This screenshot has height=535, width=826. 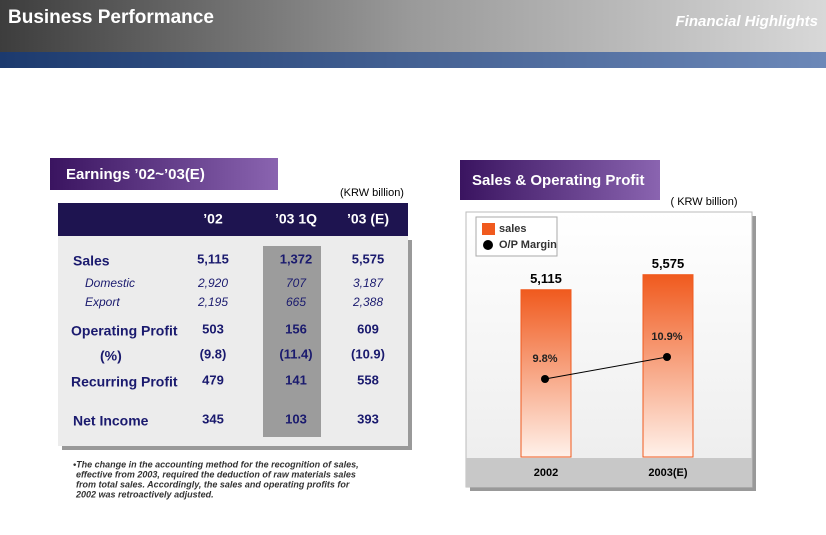 What do you see at coordinates (368, 379) in the screenshot?
I see `table-cell: 558` at bounding box center [368, 379].